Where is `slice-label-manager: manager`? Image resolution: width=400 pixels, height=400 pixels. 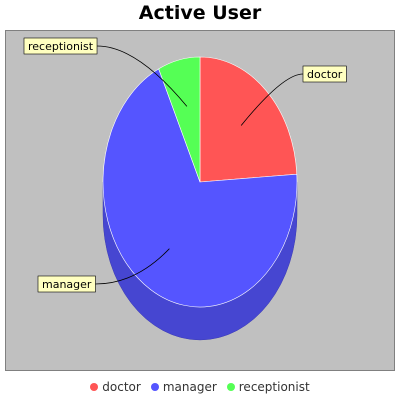 slice-label-manager: manager is located at coordinates (67, 284).